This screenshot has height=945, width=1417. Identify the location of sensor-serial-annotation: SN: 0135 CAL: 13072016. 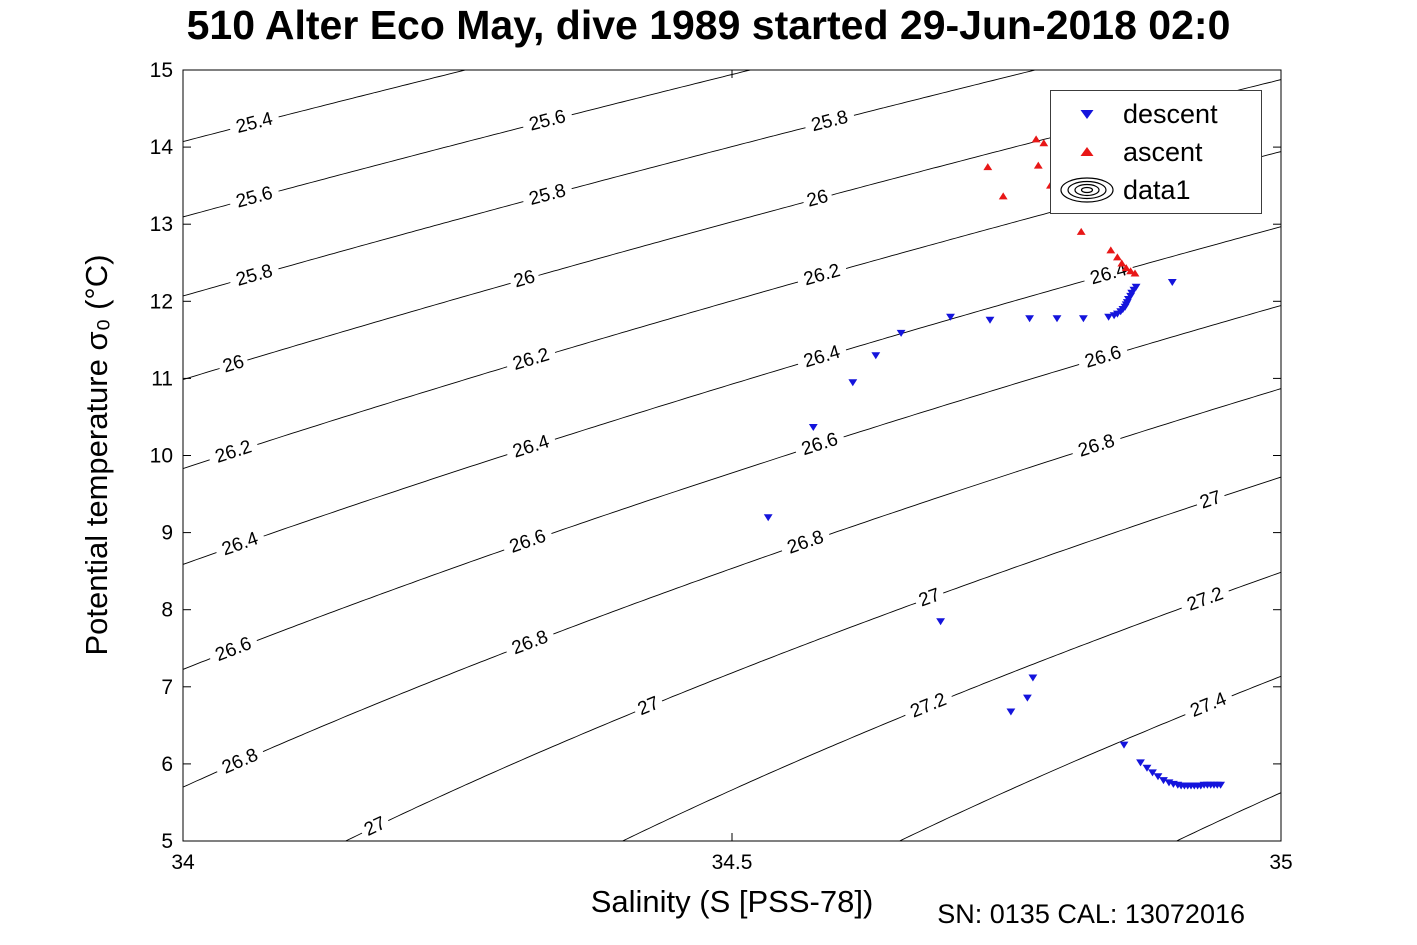
(1091, 914).